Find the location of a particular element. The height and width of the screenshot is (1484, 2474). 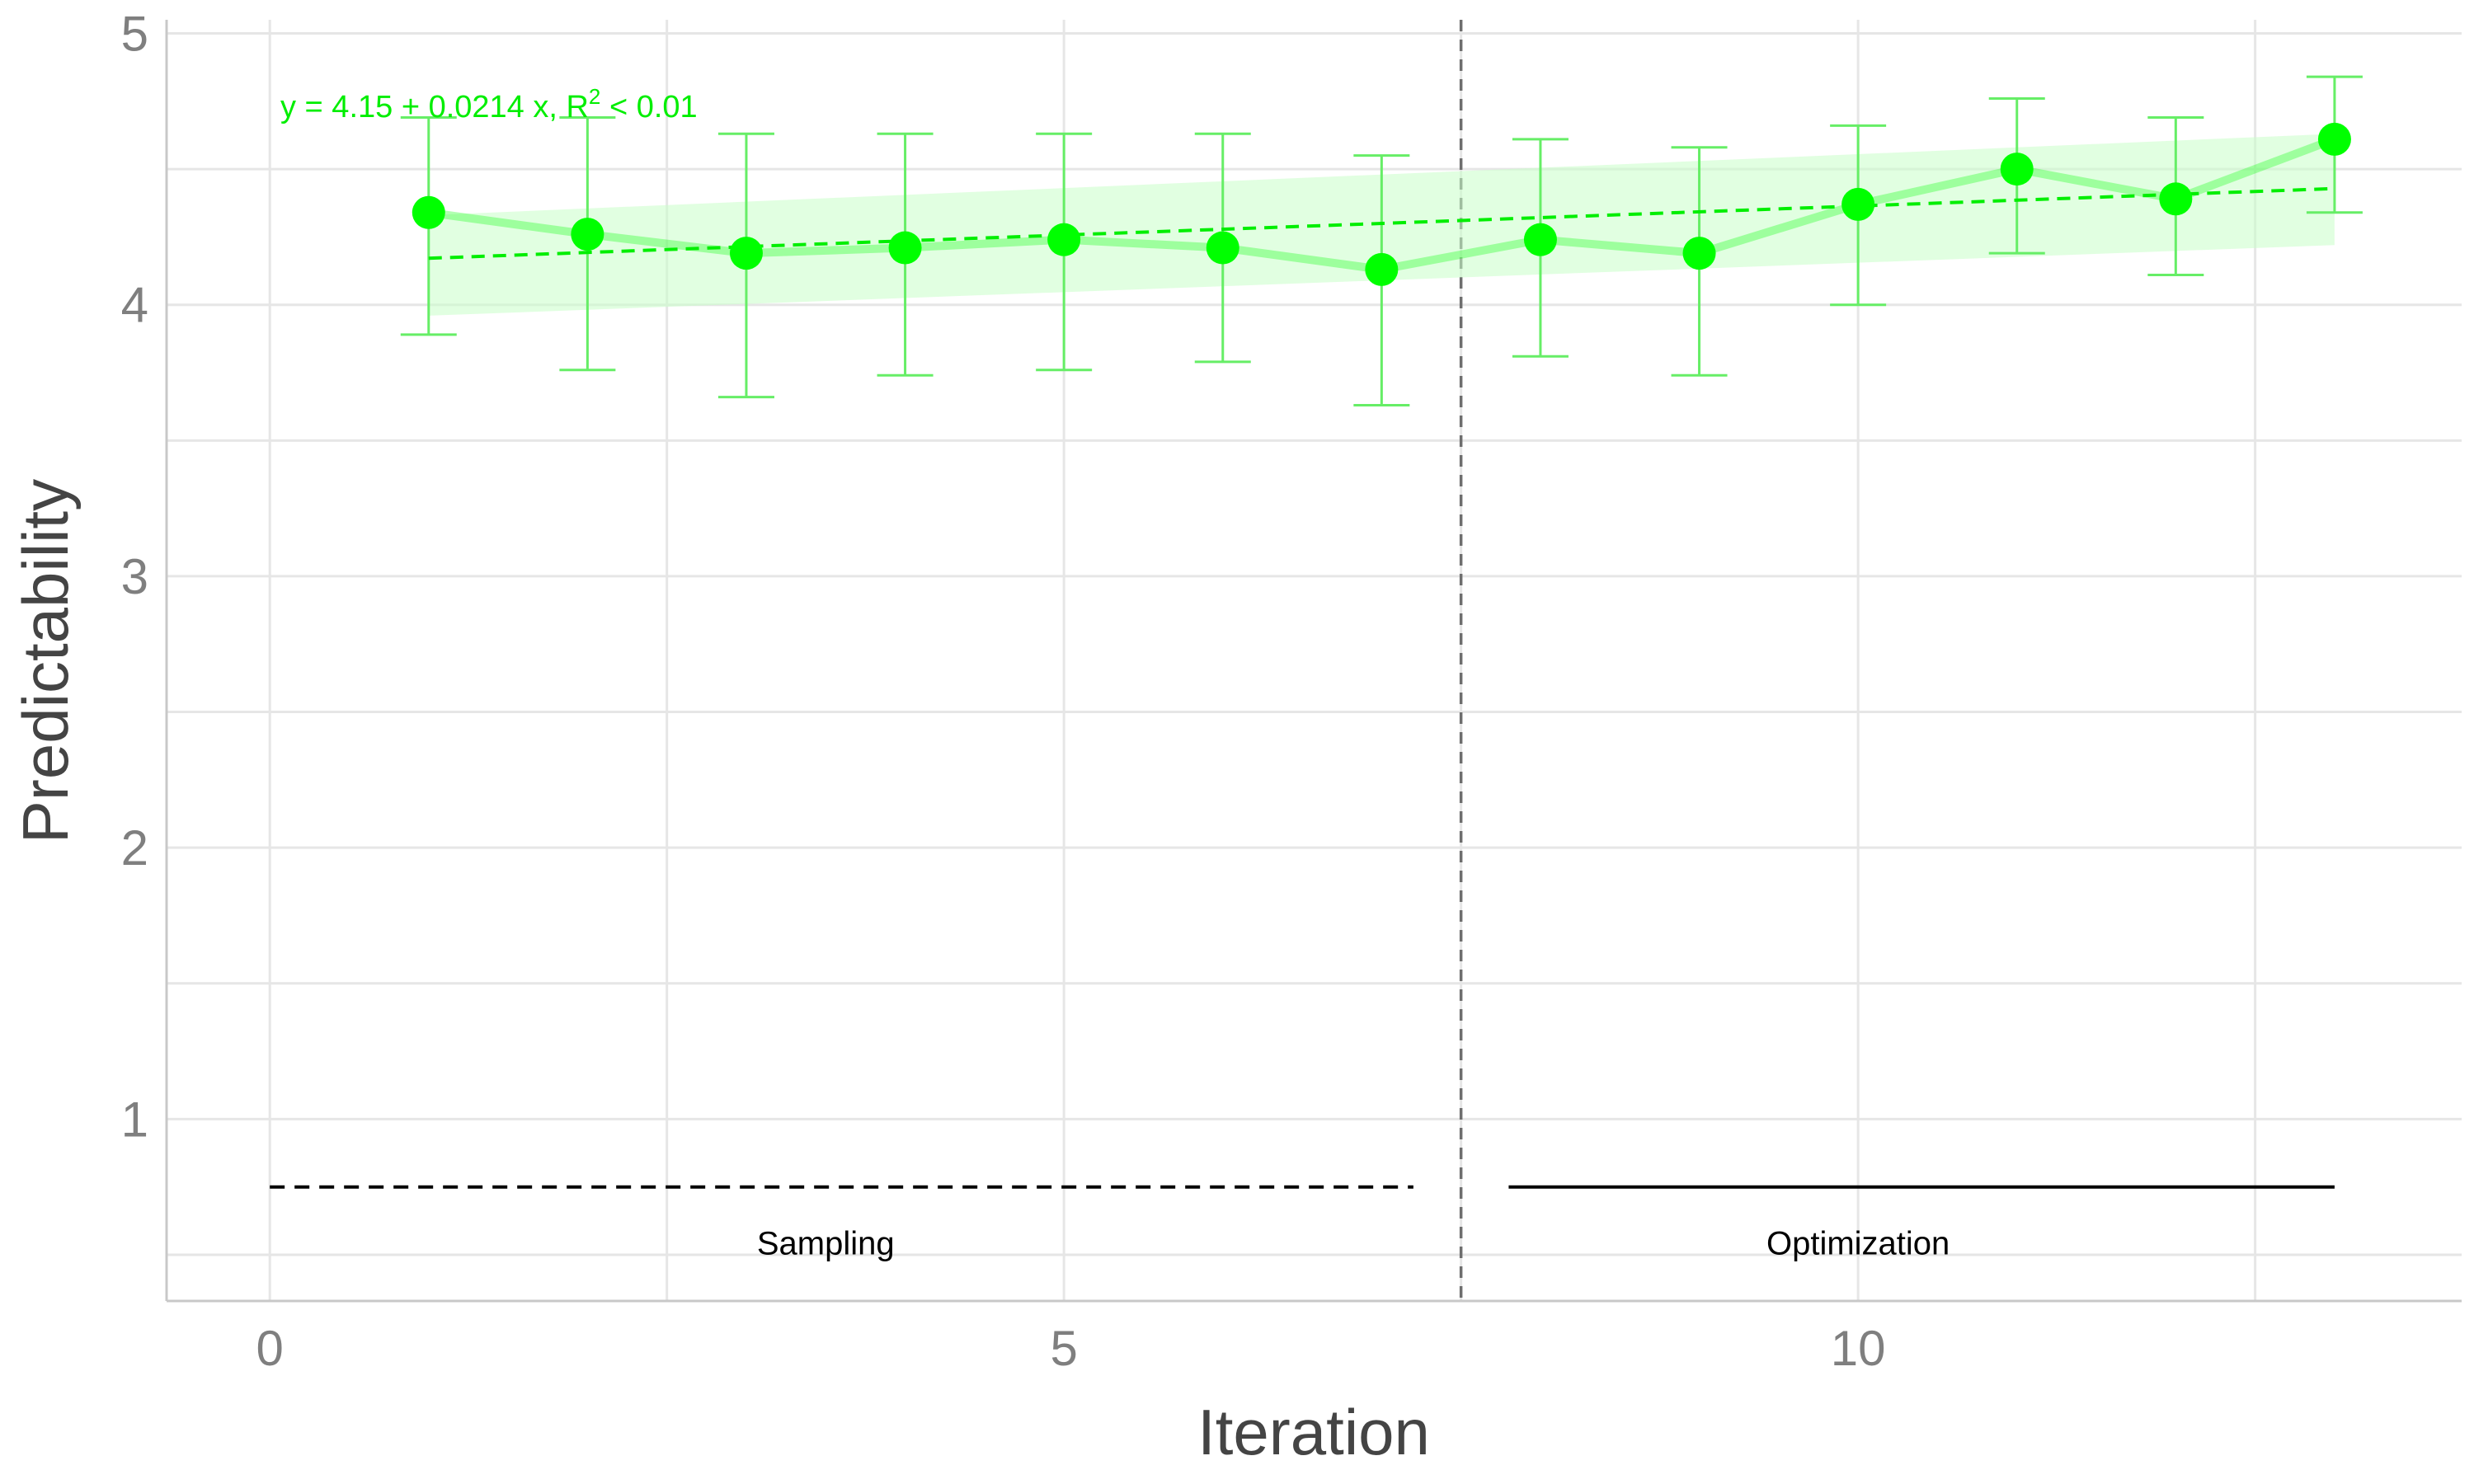

regression-line is located at coordinates (1381, 223).